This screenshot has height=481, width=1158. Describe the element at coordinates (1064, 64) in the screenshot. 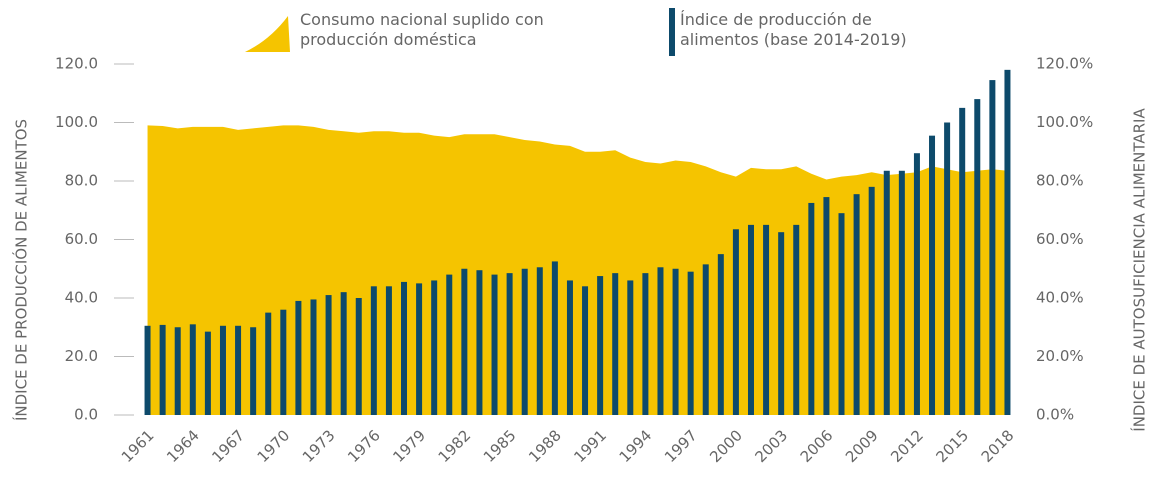

I see `y2-tick-label: 120.0%` at that location.